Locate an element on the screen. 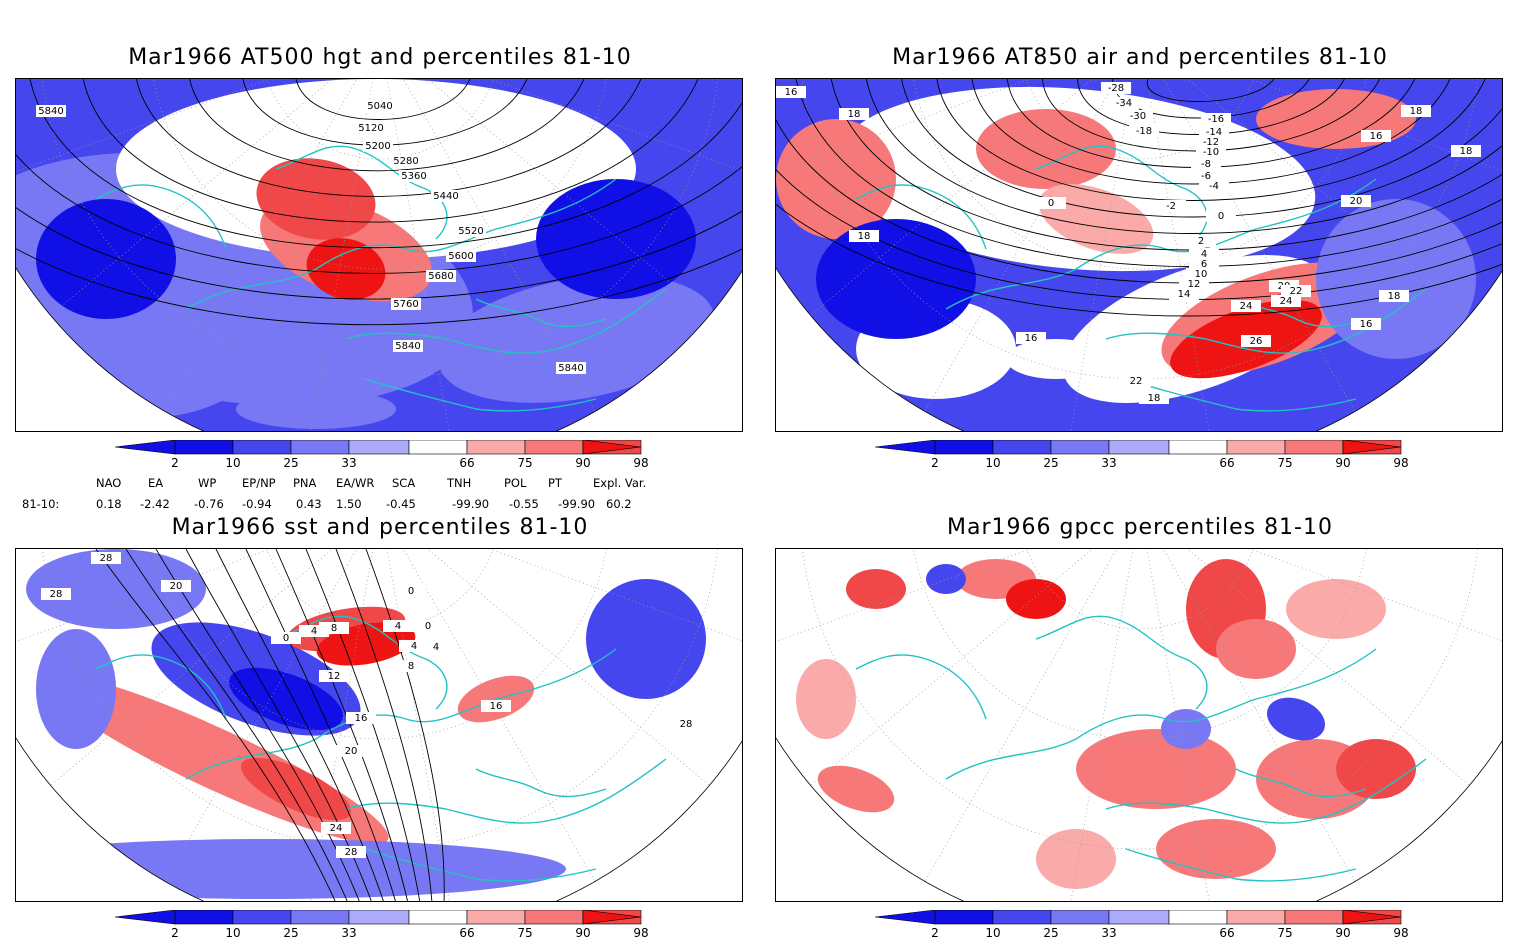  tele-value-cell: -0.55 is located at coordinates (524, 504).